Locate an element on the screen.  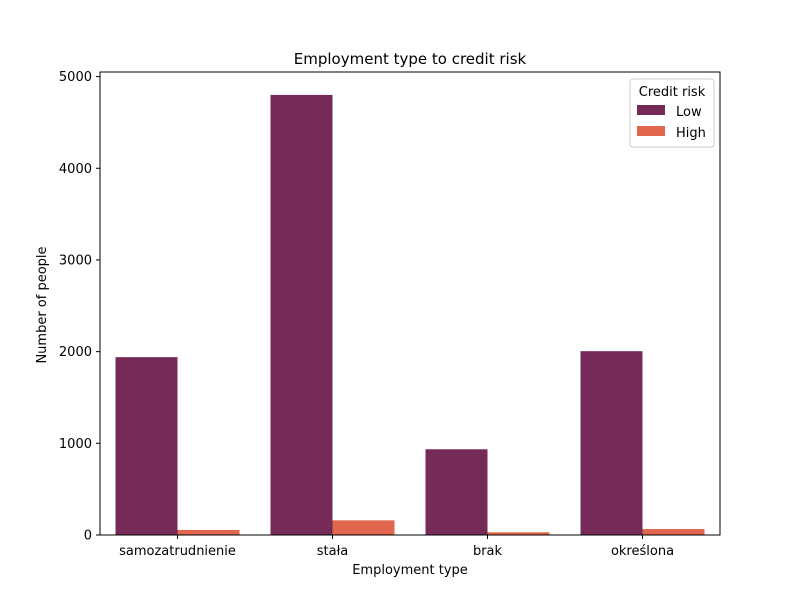
y-tick-label-5: 5000 is located at coordinates (75, 77).